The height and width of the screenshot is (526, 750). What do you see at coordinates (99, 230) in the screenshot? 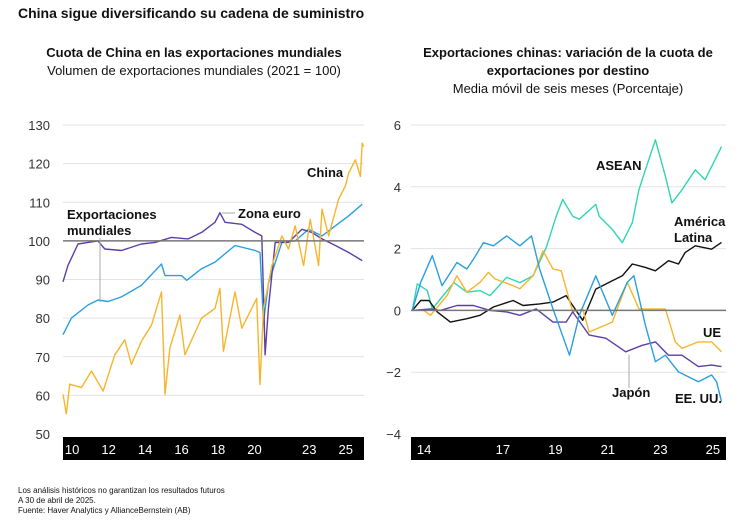
I see `label-world-line2: mundiales` at bounding box center [99, 230].